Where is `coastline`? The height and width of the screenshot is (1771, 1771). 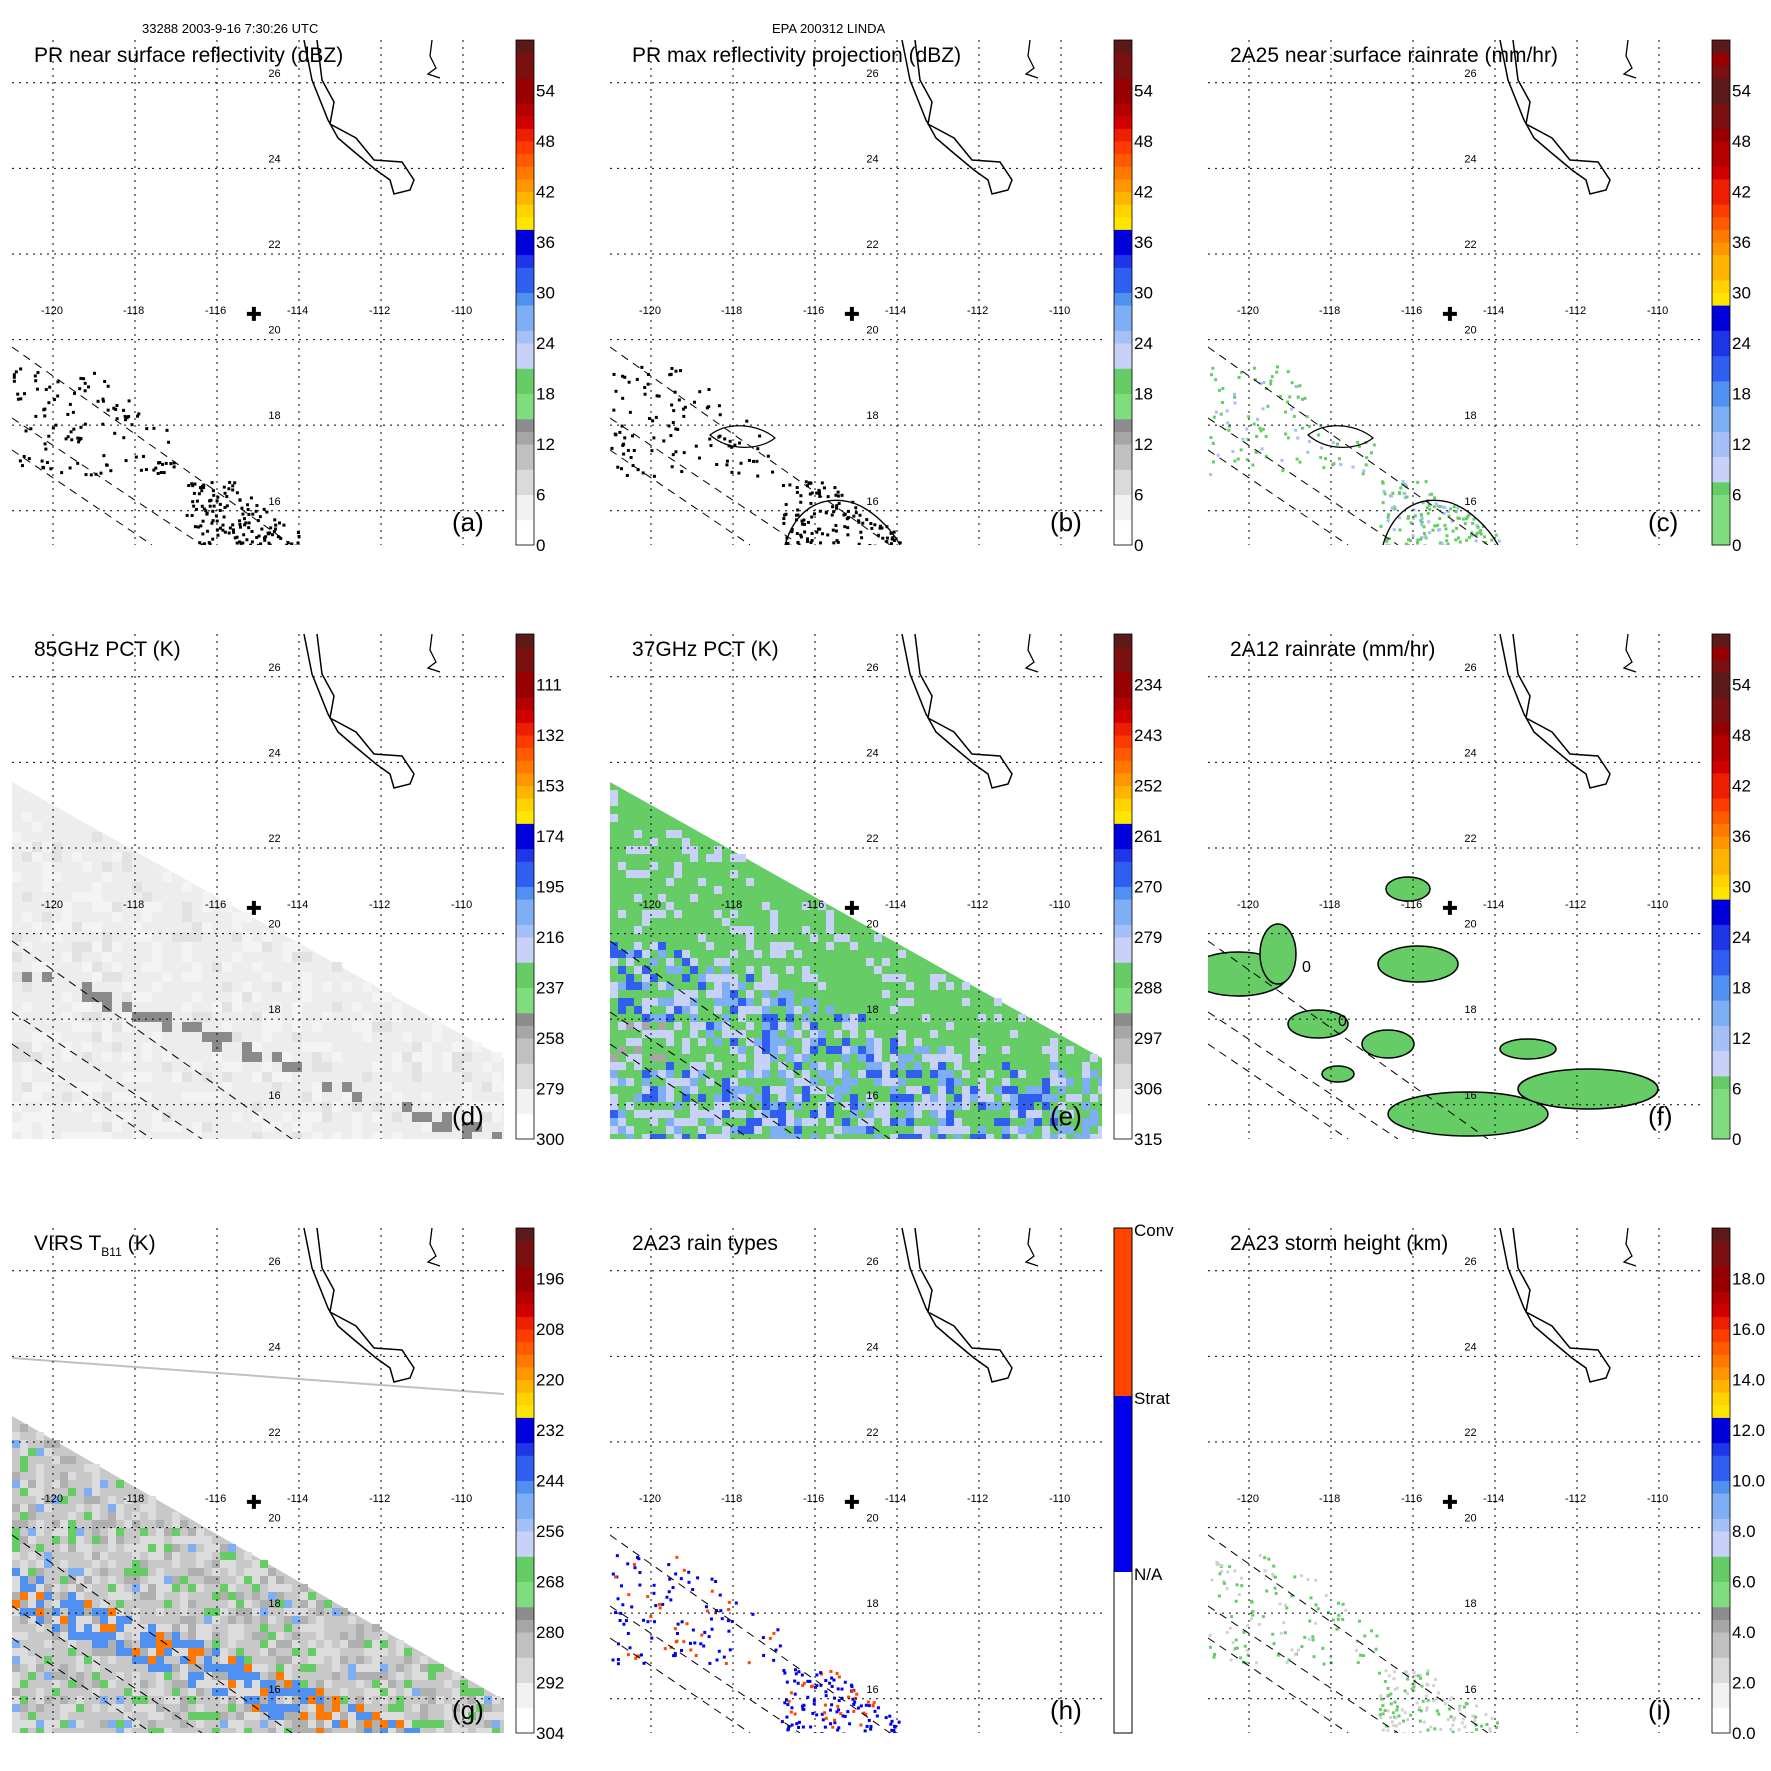 coastline is located at coordinates (1555, 1305).